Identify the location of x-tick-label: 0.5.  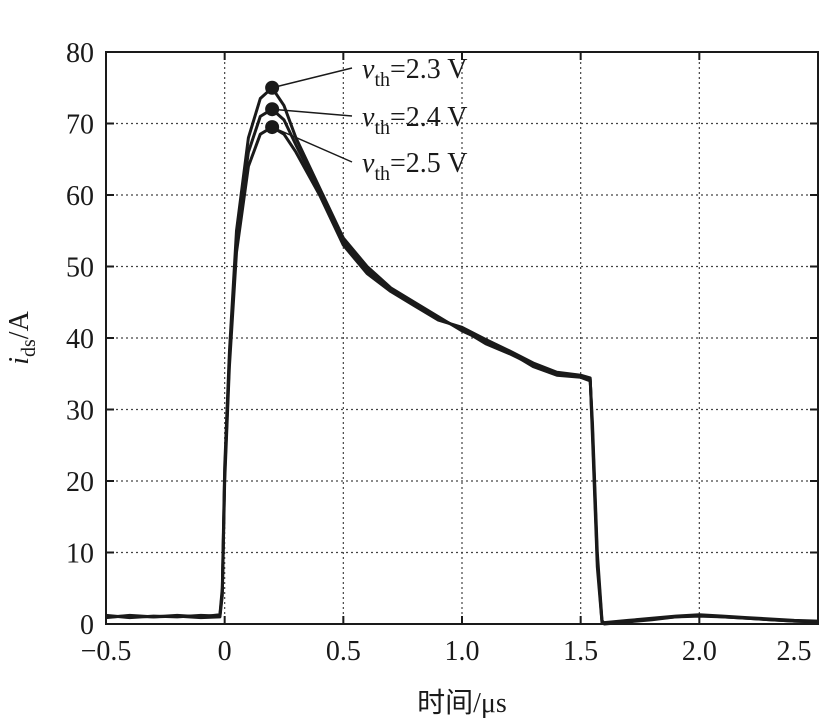
(343, 651).